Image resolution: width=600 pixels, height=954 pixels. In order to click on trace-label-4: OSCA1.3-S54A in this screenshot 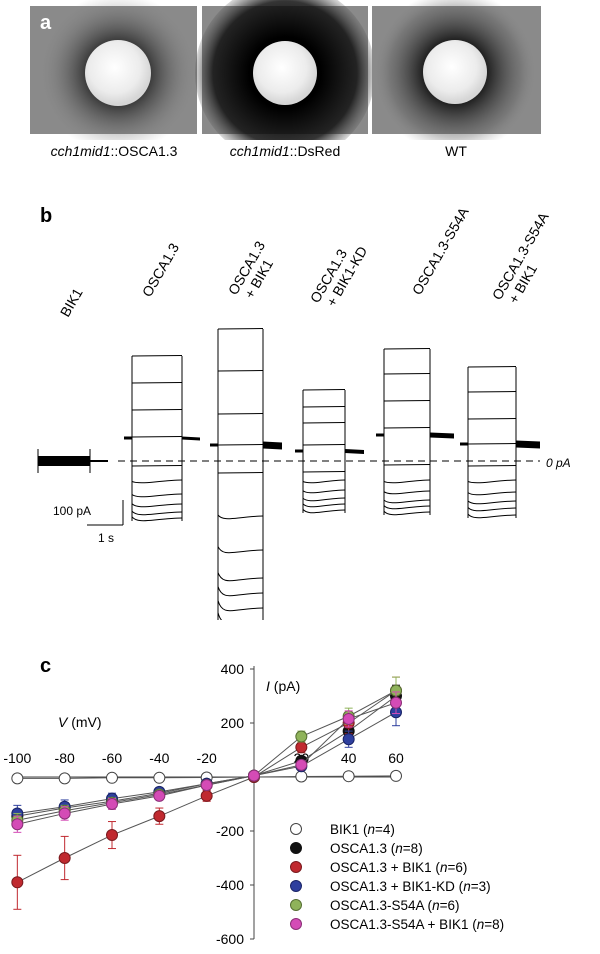, I will do `click(440, 250)`.